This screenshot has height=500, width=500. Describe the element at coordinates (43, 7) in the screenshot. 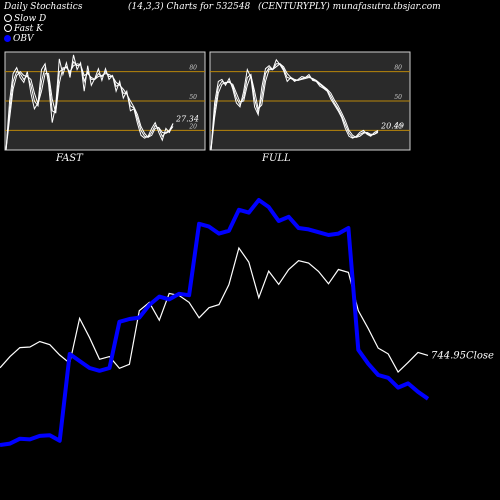

I see `chart-title: Daily Stochastics` at that location.